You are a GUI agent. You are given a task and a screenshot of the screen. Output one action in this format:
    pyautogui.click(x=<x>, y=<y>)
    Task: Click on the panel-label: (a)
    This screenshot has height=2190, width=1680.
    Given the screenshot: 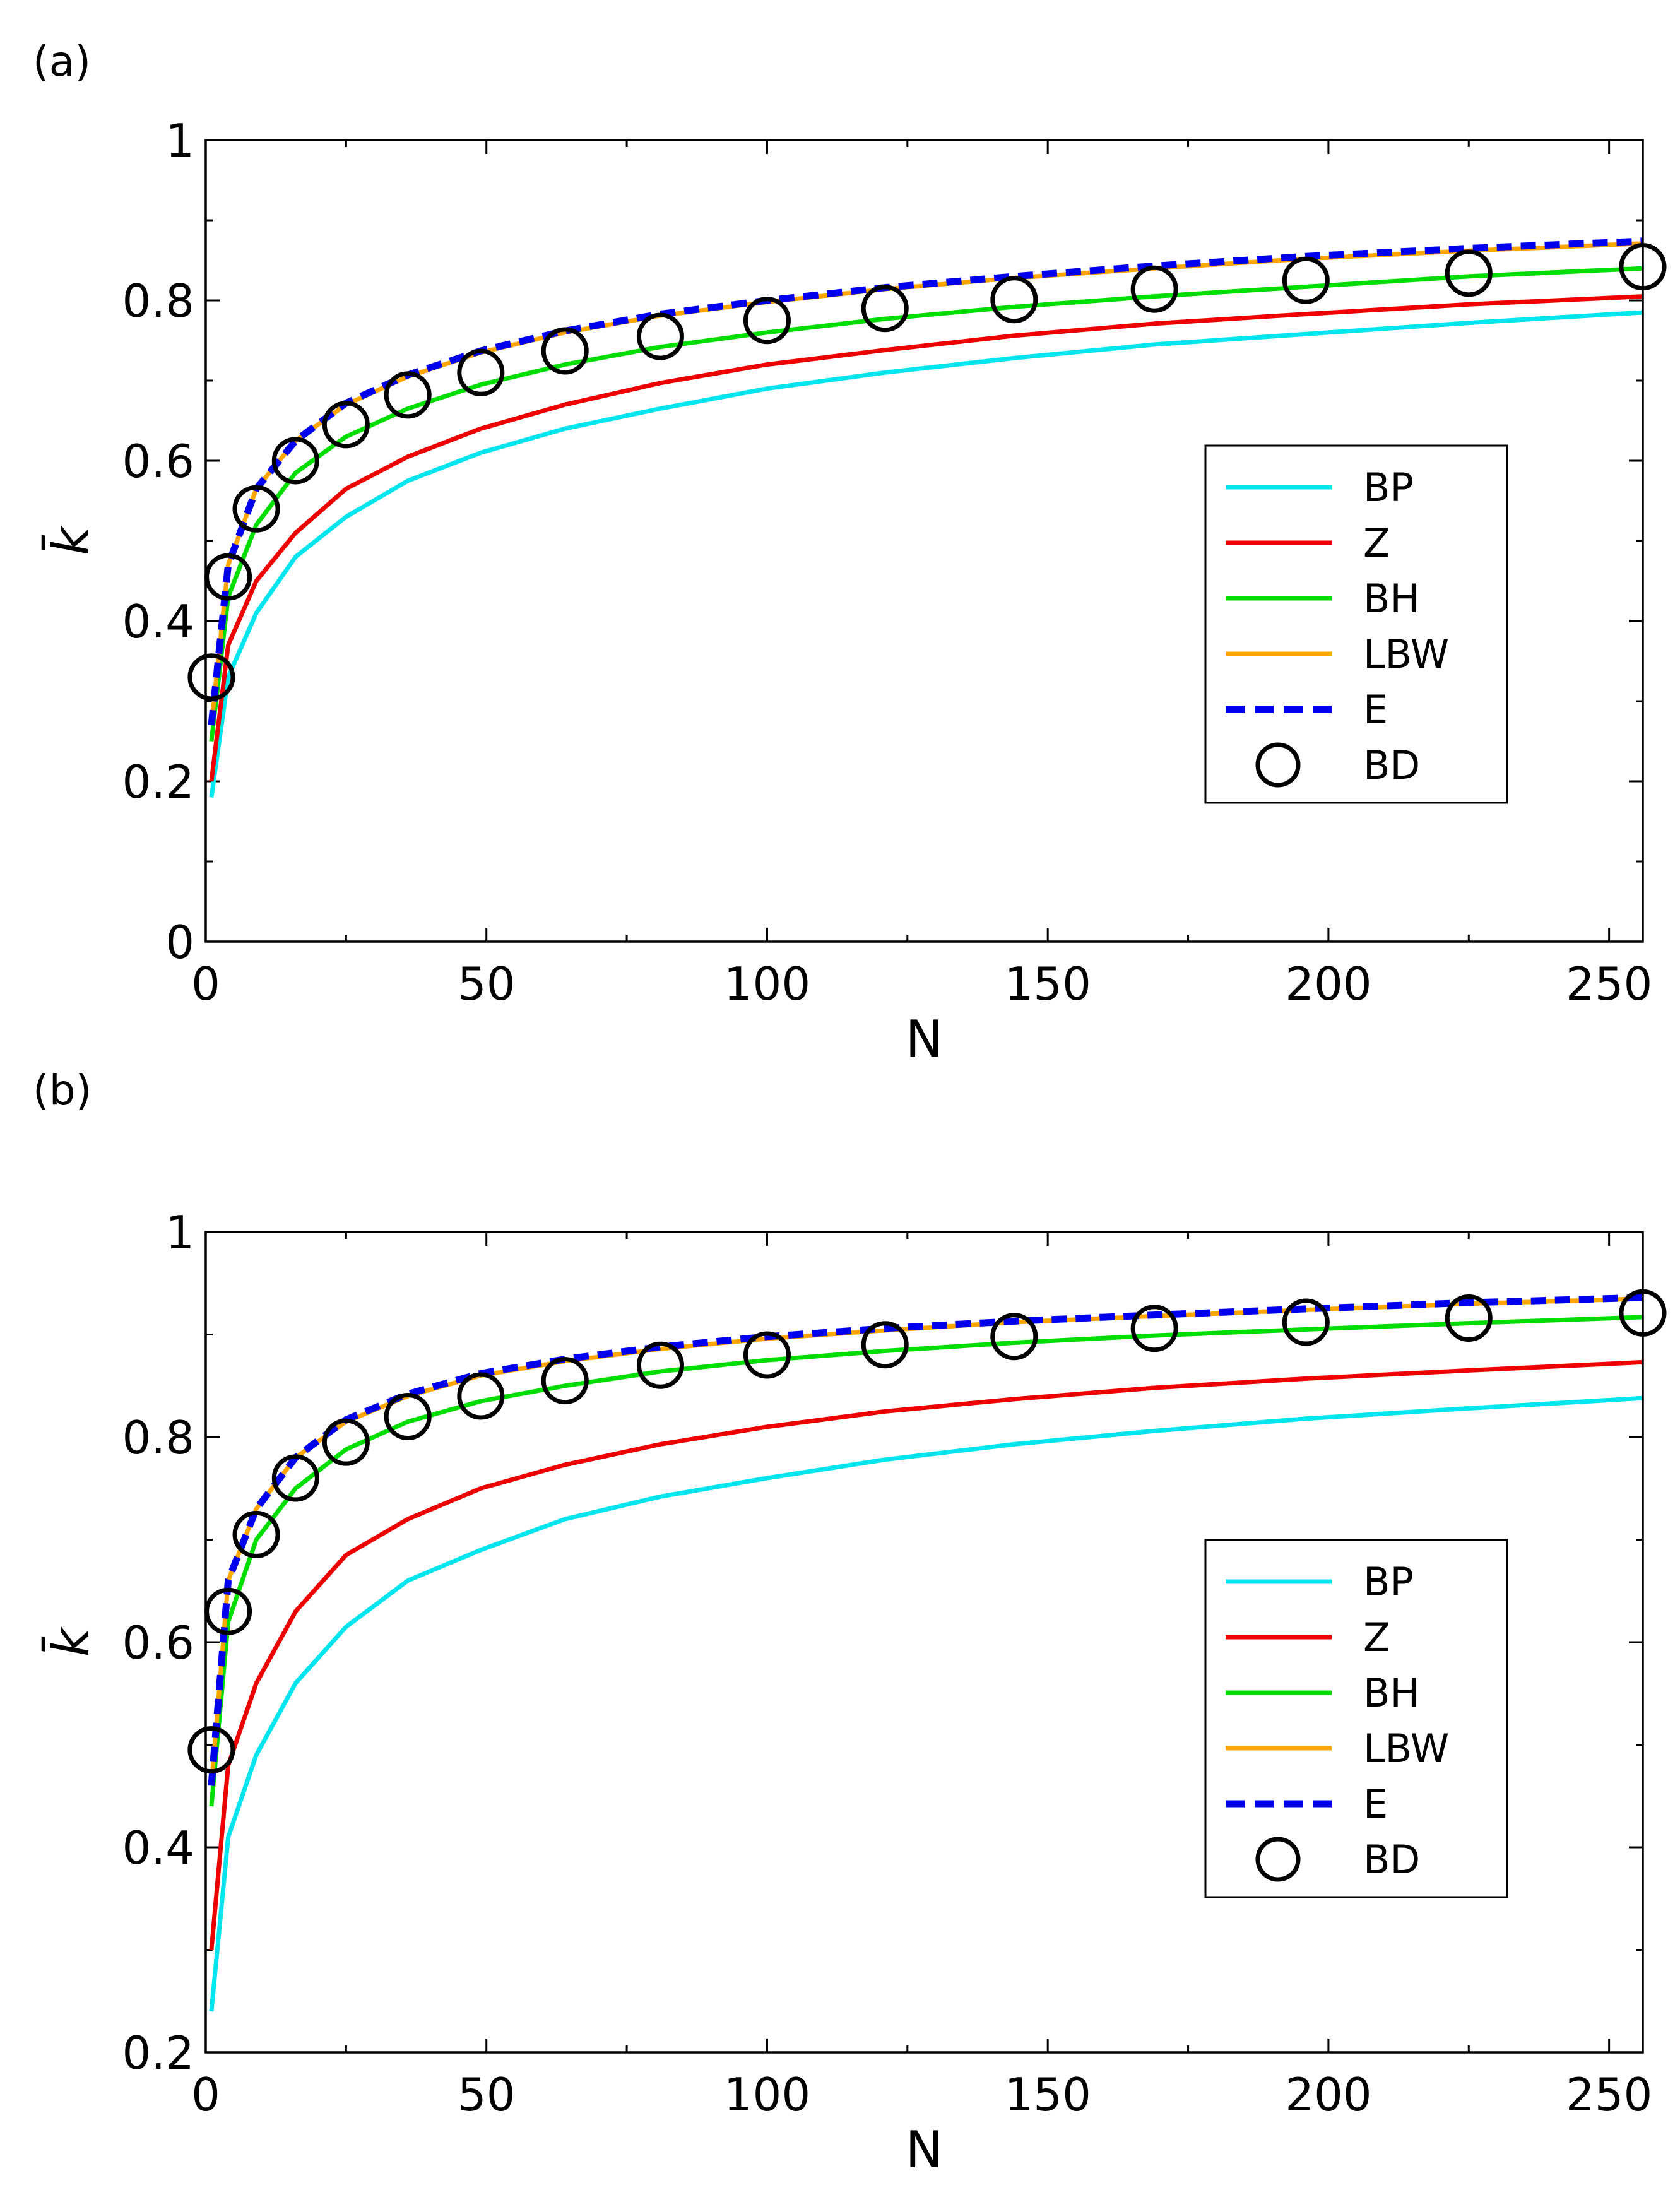 What is the action you would take?
    pyautogui.click(x=62, y=61)
    